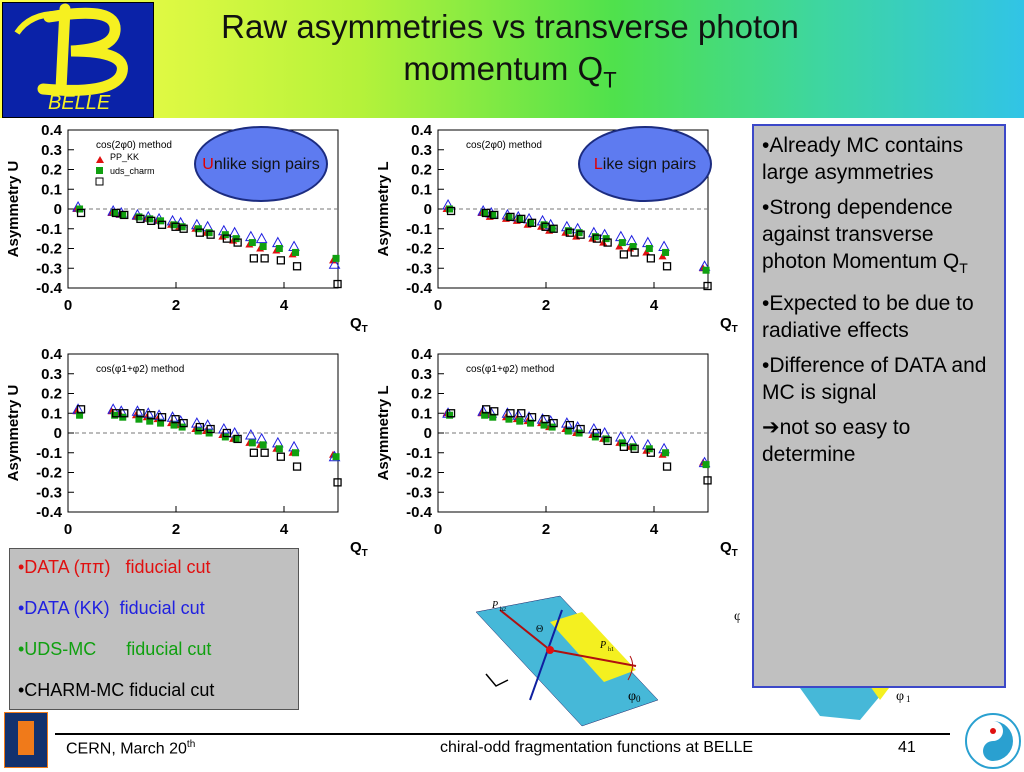  What do you see at coordinates (419, 453) in the screenshot?
I see `y-tick-label: -0.1` at bounding box center [419, 453].